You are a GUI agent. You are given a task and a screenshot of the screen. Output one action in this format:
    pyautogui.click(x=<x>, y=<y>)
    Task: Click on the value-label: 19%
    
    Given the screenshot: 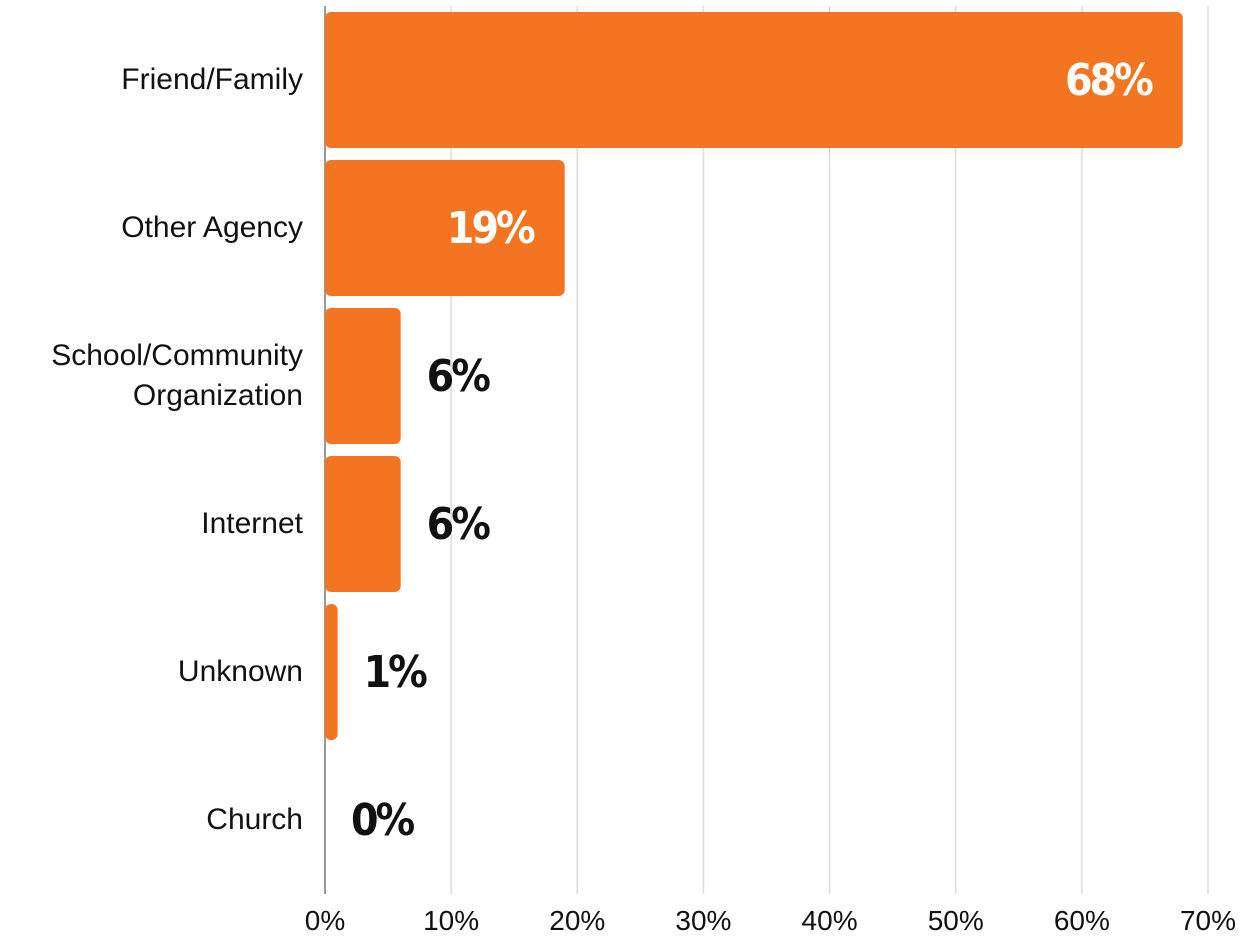 What is the action you would take?
    pyautogui.click(x=491, y=228)
    